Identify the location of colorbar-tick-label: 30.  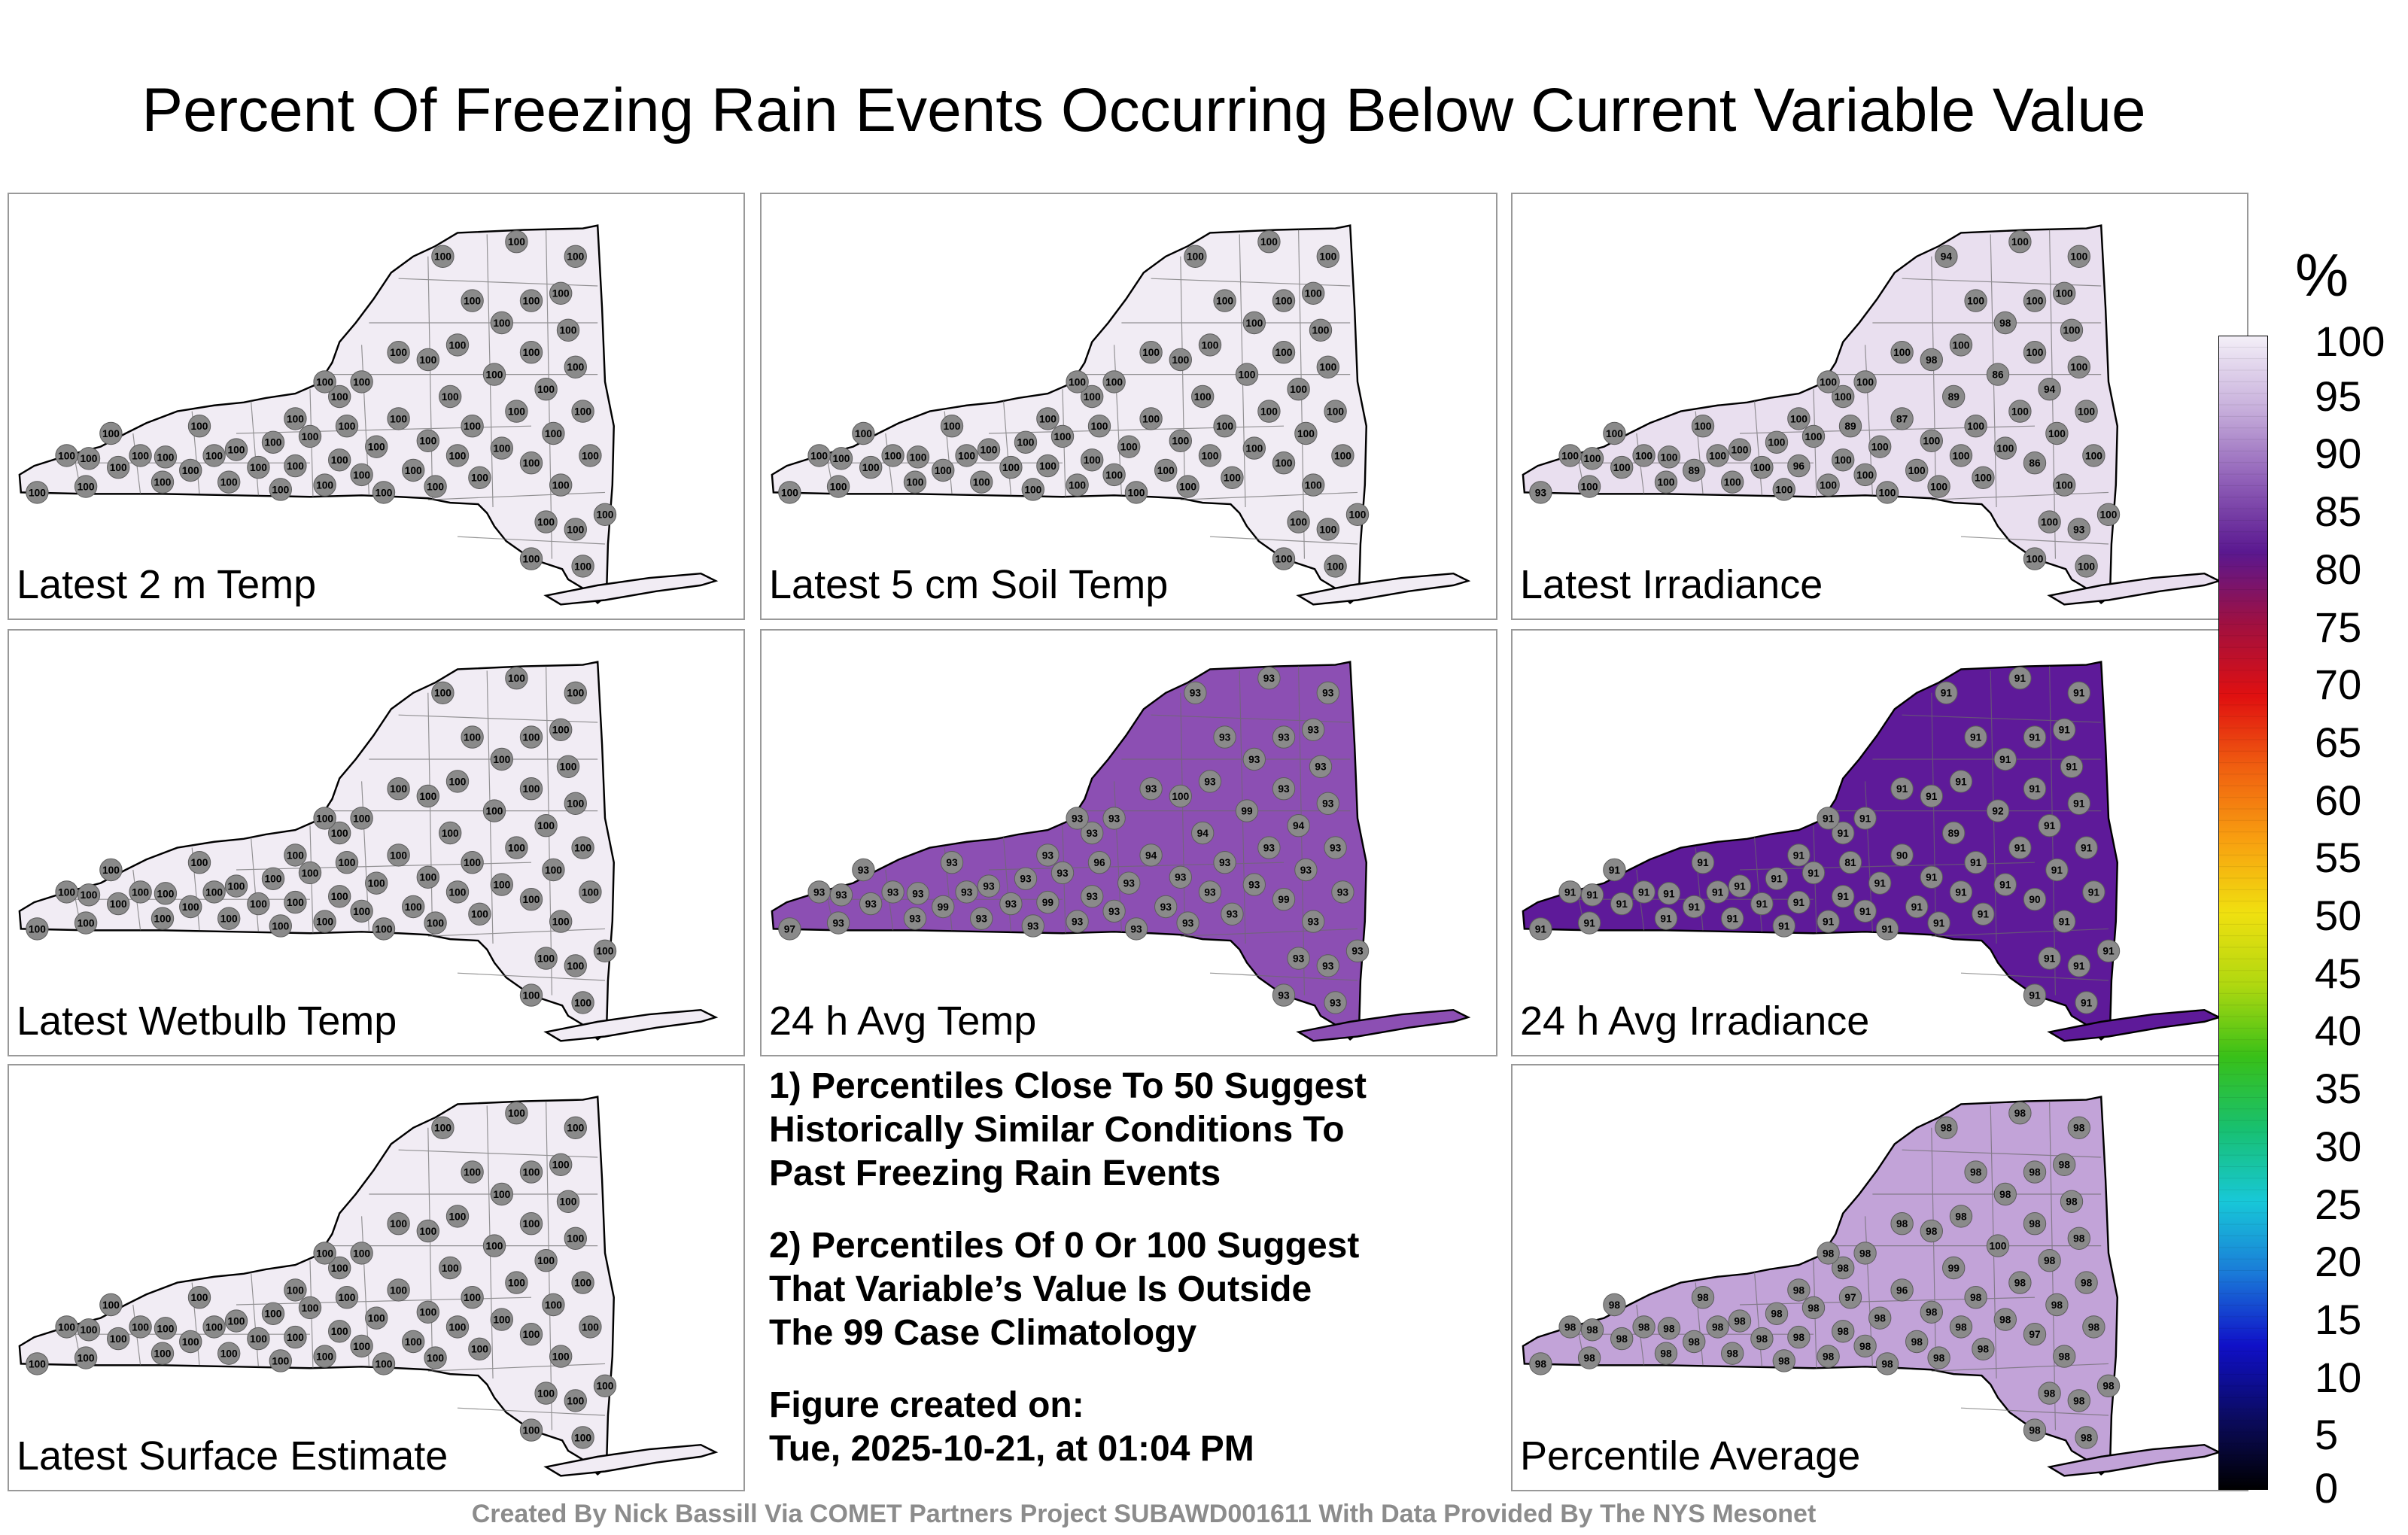
(2338, 1146).